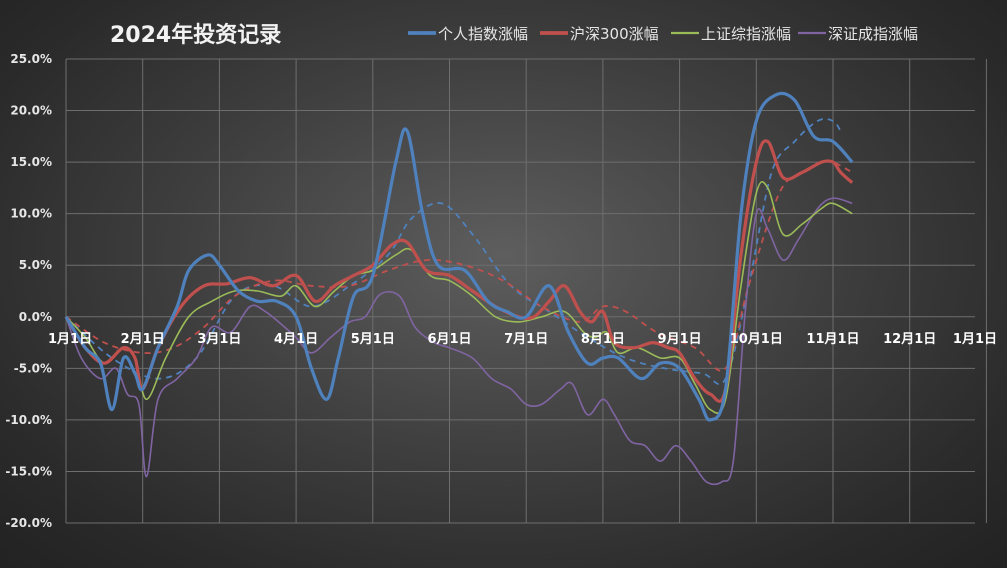 This screenshot has width=1007, height=568. Describe the element at coordinates (31, 111) in the screenshot. I see `y-tick-label: 20.0%` at that location.